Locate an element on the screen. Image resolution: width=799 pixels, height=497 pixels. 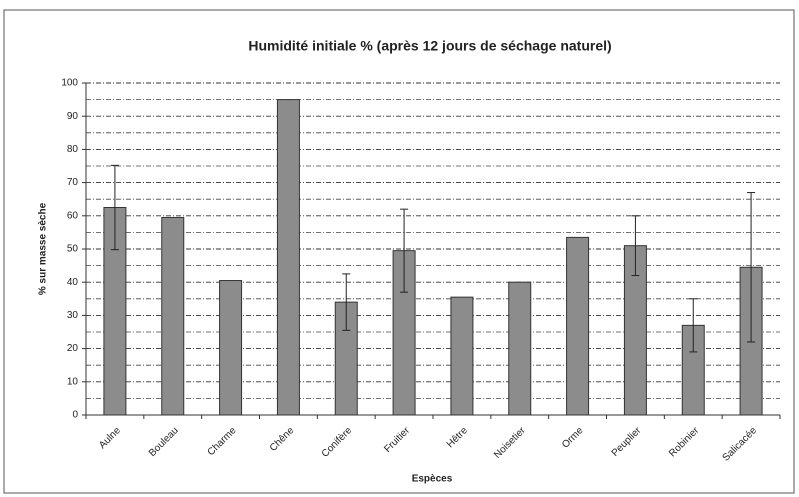
x-tick-label: Peuplier is located at coordinates (627, 442).